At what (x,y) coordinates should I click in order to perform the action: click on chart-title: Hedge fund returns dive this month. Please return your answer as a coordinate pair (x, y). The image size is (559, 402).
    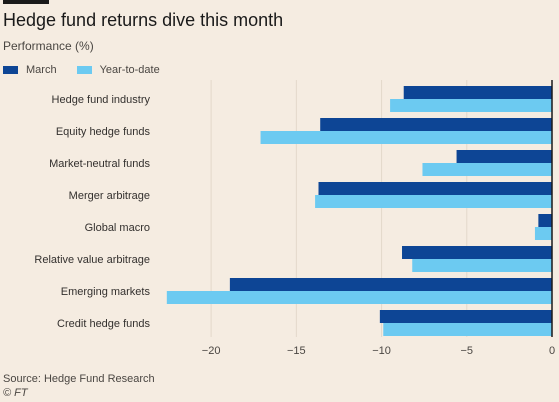
    Looking at the image, I should click on (143, 20).